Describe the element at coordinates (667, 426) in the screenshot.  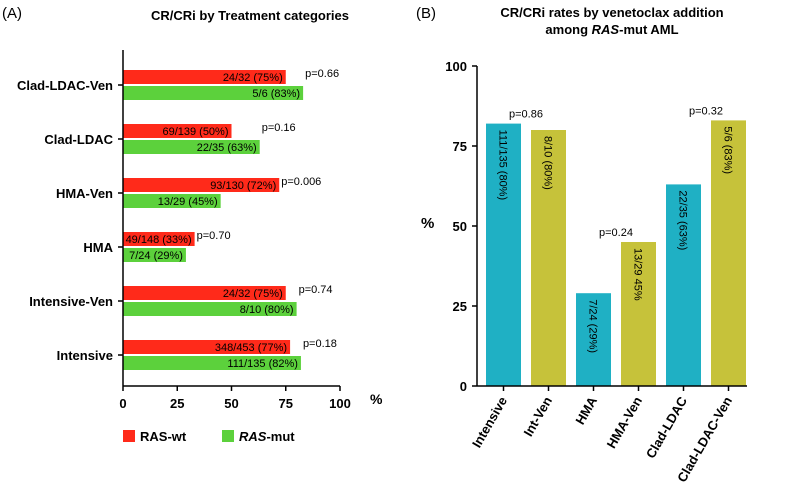
I see `category-label-b-clad-ldac: Clad-LDAC` at that location.